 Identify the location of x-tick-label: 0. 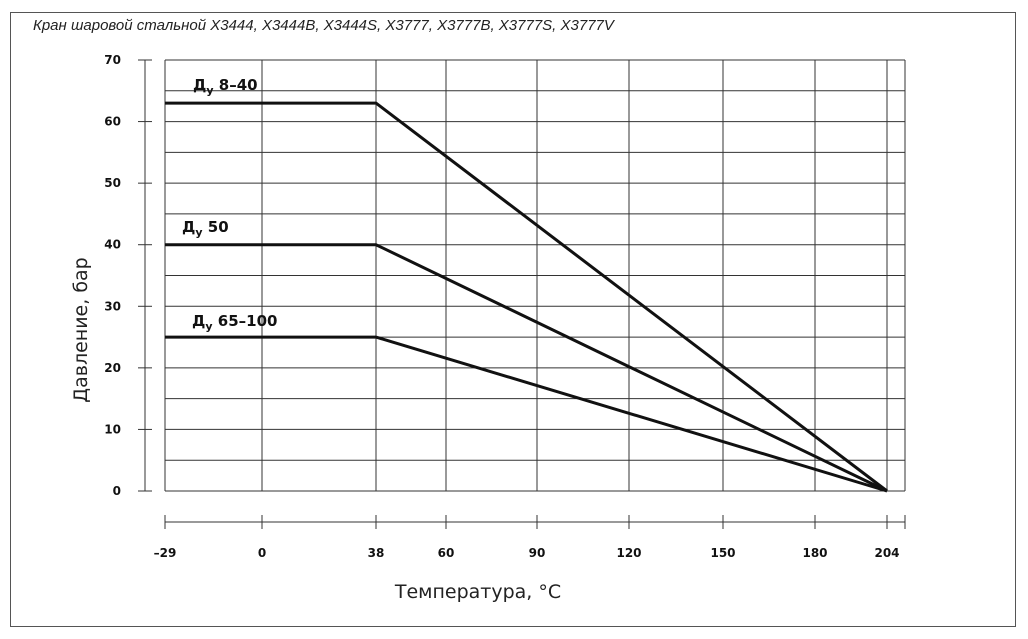
(262, 553).